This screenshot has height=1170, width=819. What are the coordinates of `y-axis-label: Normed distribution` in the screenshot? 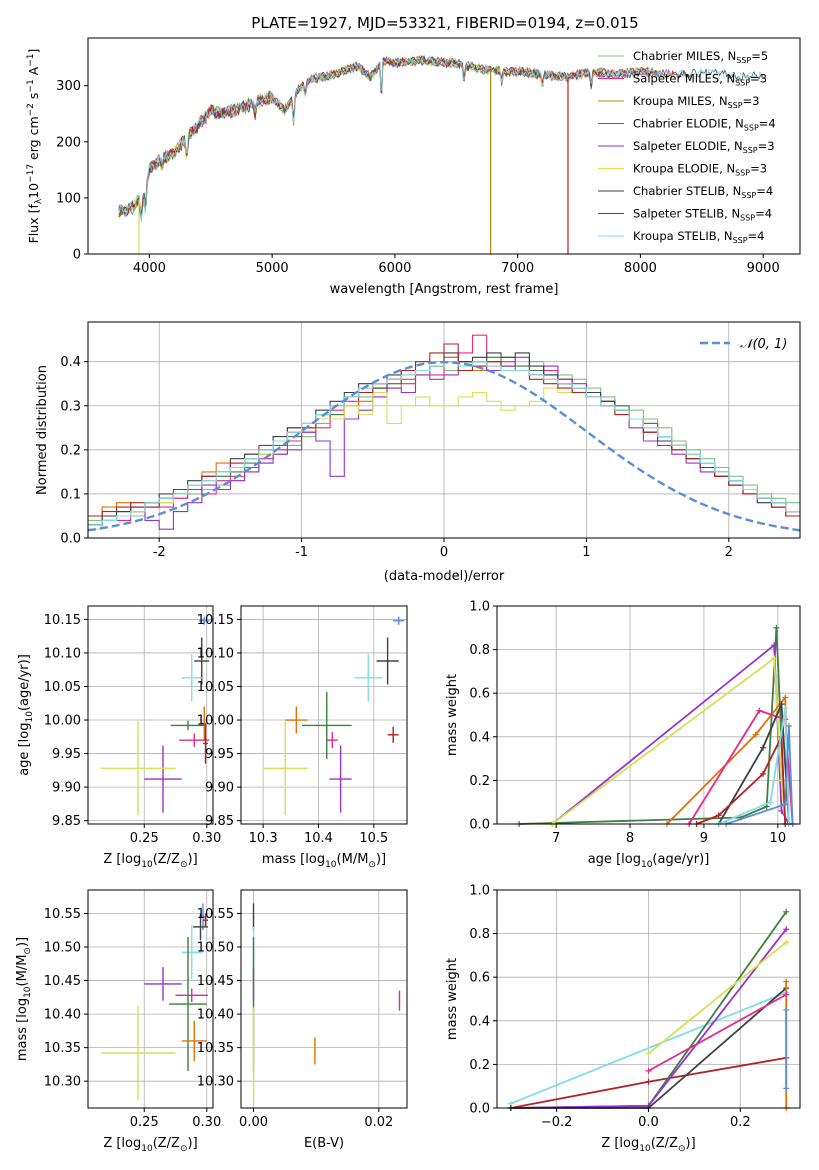 It's located at (42, 430).